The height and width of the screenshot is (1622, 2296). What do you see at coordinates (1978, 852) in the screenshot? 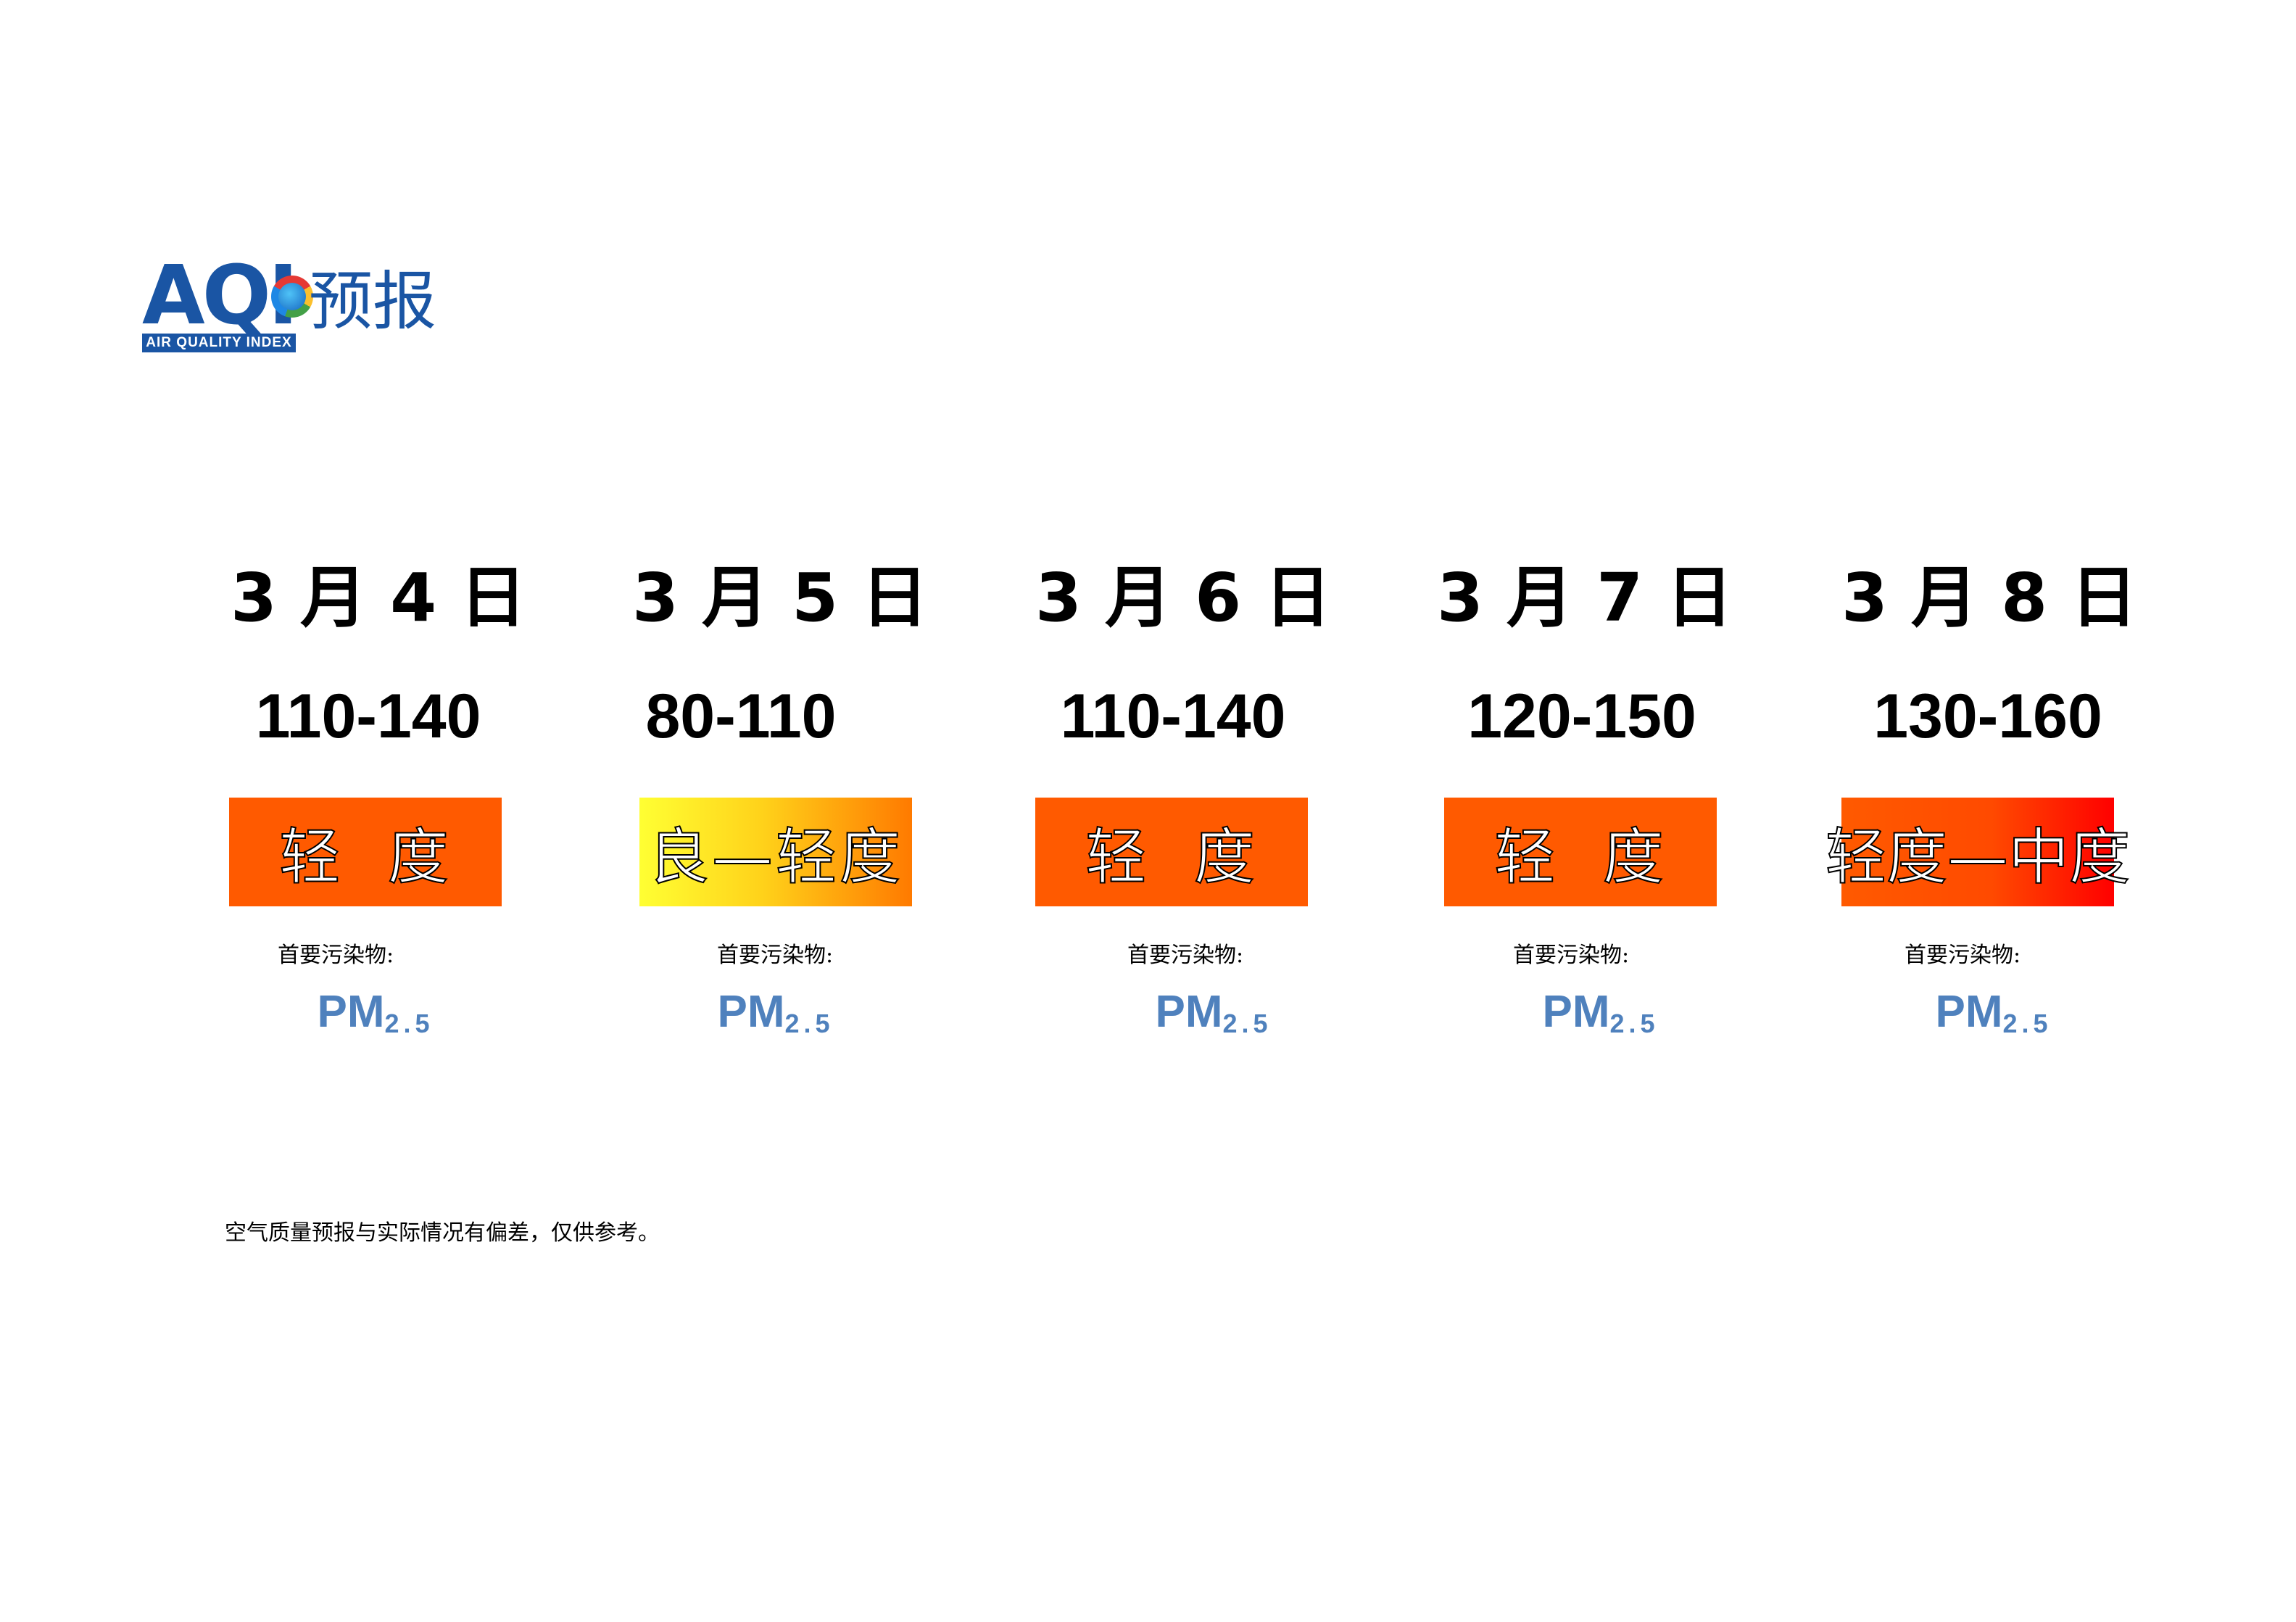
I see `pollution-level-badge: 轻度—中度` at bounding box center [1978, 852].